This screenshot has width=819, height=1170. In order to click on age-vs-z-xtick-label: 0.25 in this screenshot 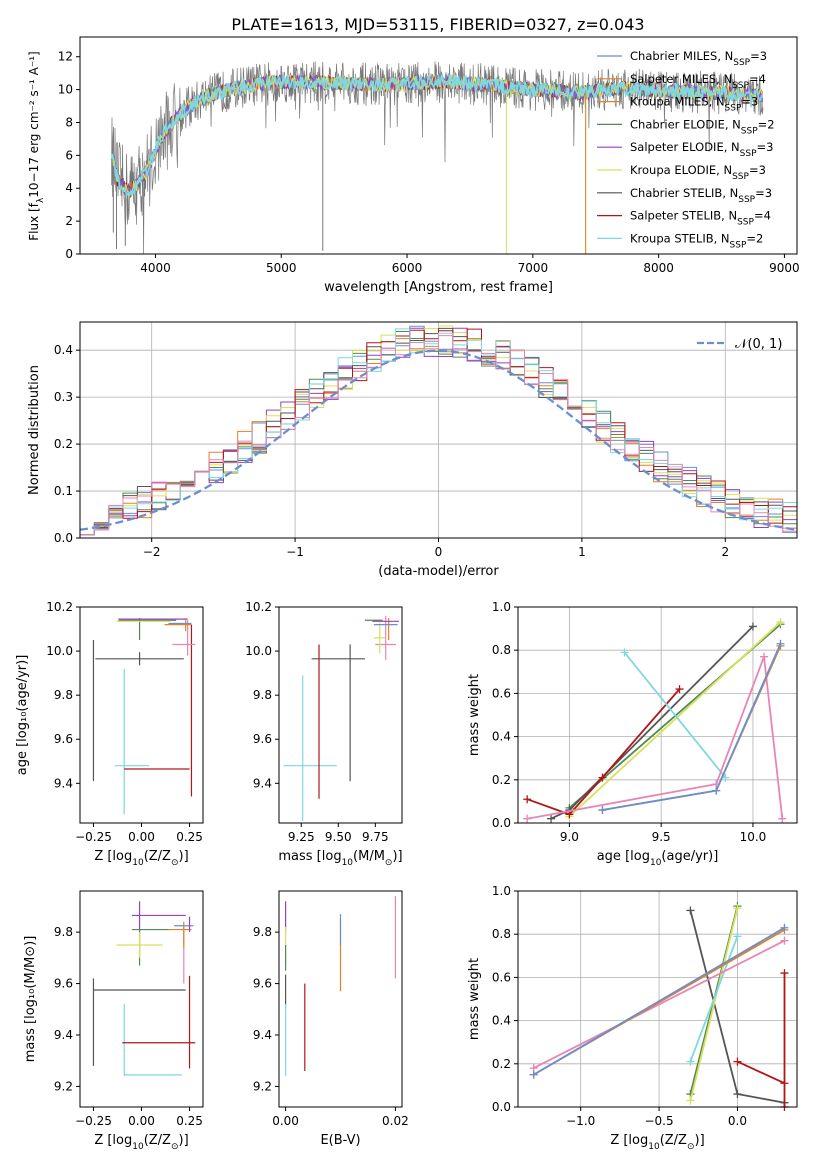, I will do `click(189, 837)`.